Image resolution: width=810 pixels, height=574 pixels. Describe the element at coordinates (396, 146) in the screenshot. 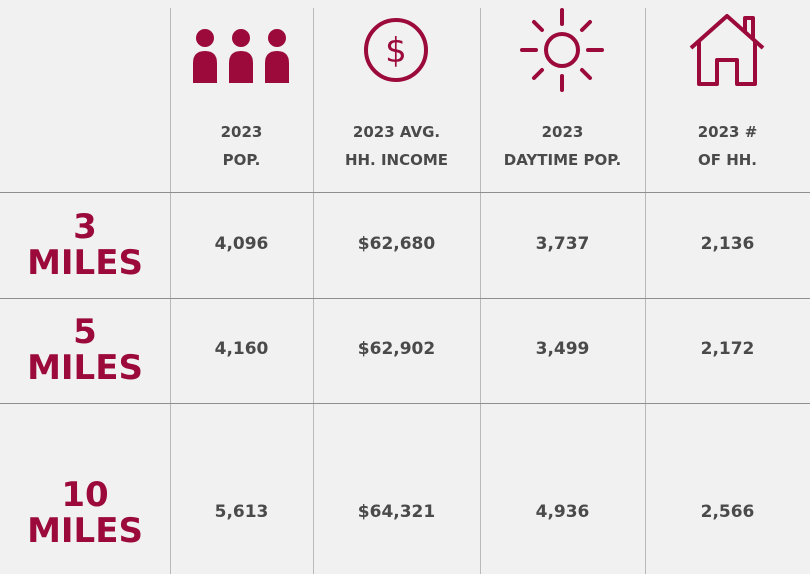

I see `column-header: 2023 AVG. HH. INCOME` at that location.